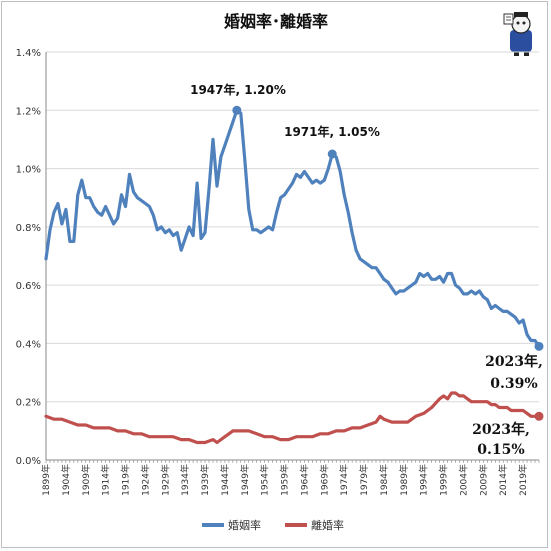 The height and width of the screenshot is (551, 551). I want to click on legend-label-marriage: 婚姻率, so click(244, 525).